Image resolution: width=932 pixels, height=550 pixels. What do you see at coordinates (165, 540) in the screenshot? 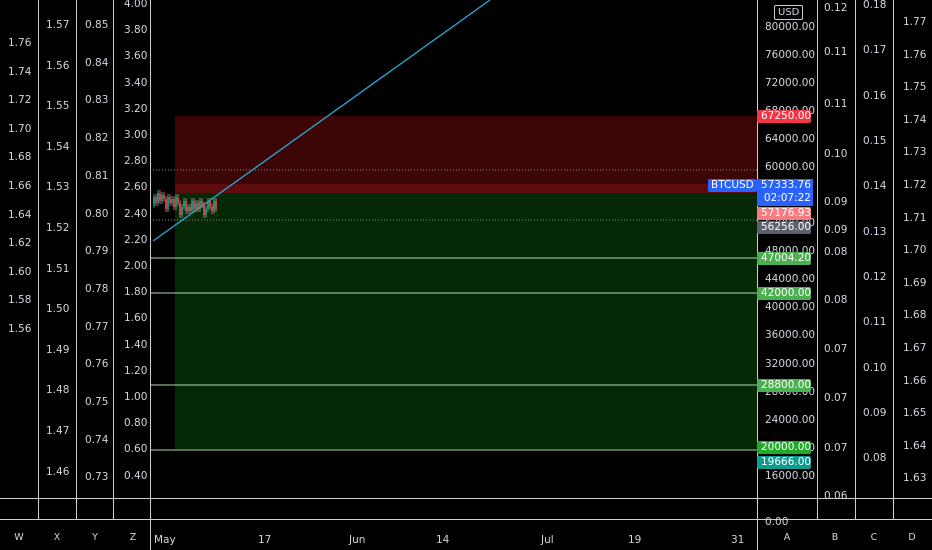
I see `time-axis-label: May` at bounding box center [165, 540].